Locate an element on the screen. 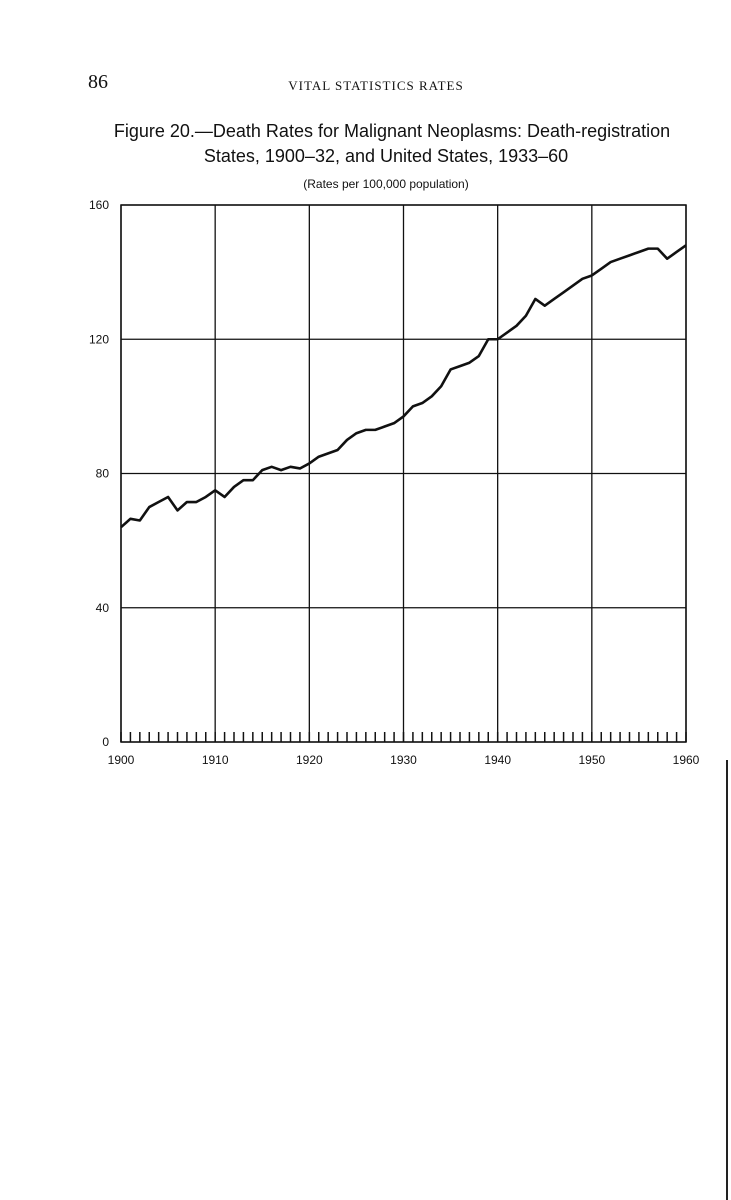  y-tick-label: 0 is located at coordinates (105, 742).